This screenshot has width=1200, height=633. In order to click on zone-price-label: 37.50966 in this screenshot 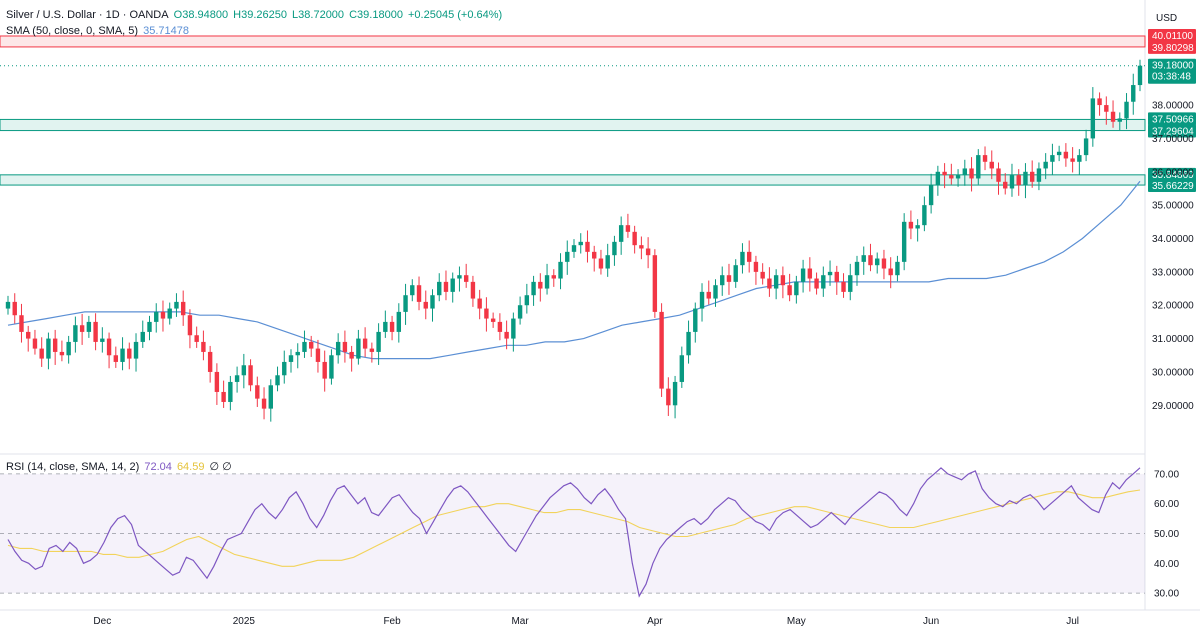, I will do `click(1173, 119)`.